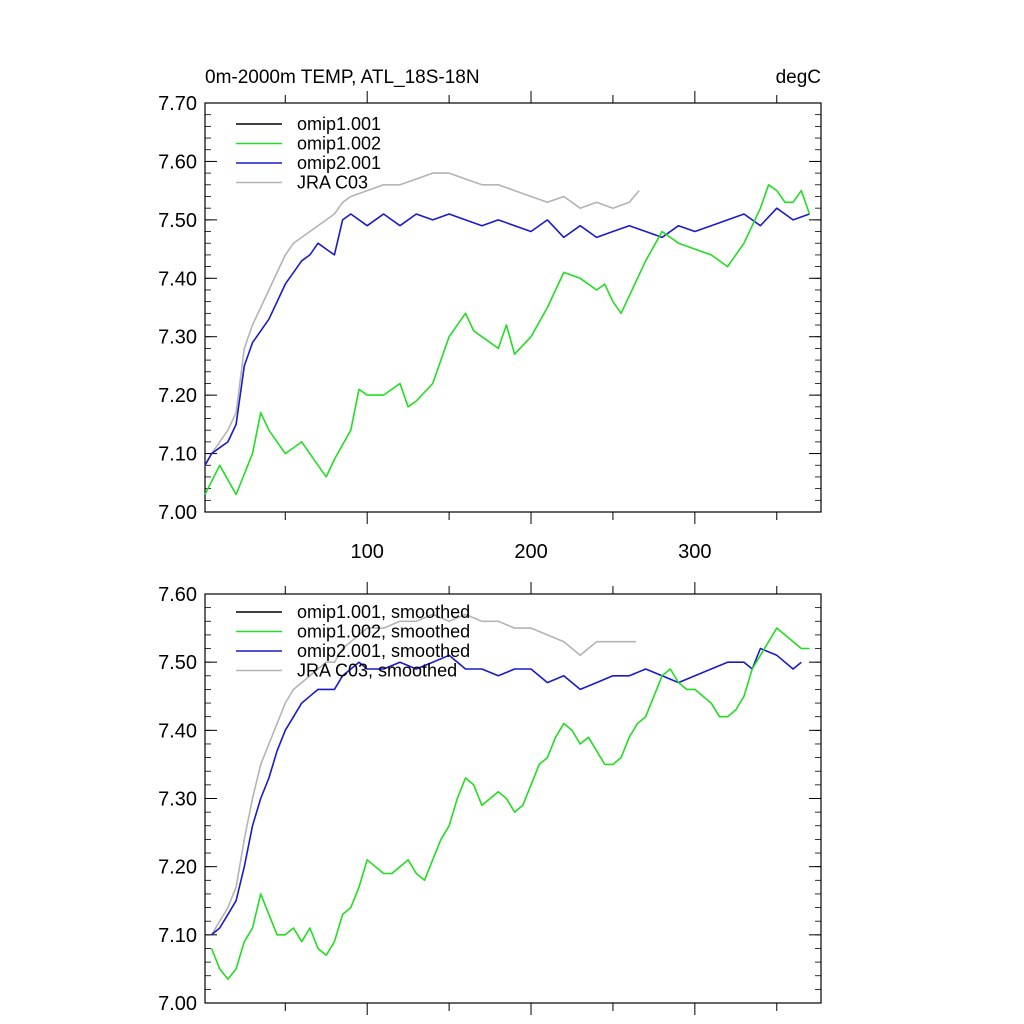 The image size is (1024, 1024). Describe the element at coordinates (177, 279) in the screenshot. I see `top-y-tick-label: 7.40` at that location.